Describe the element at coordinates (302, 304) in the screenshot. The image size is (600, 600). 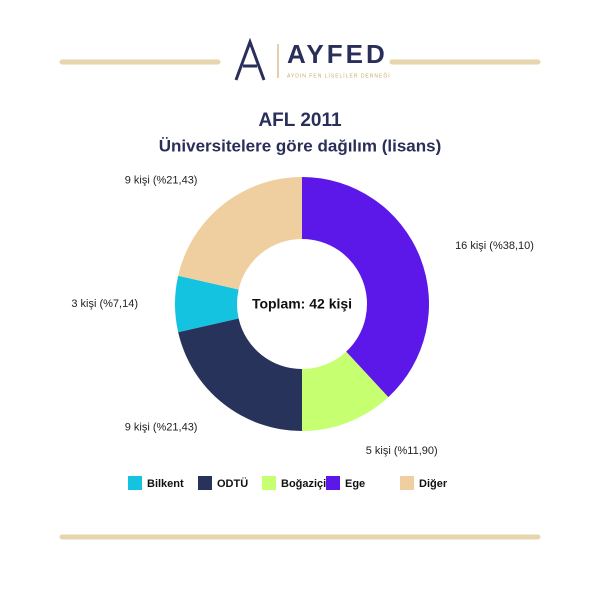
I see `center-label: Toplam: 42 kişi` at that location.